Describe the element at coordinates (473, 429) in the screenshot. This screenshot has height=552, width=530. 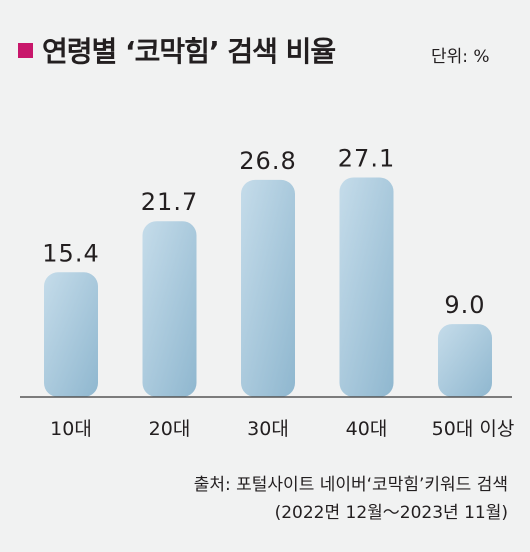
I see `category-label-50s-plus: 50대 이상` at that location.